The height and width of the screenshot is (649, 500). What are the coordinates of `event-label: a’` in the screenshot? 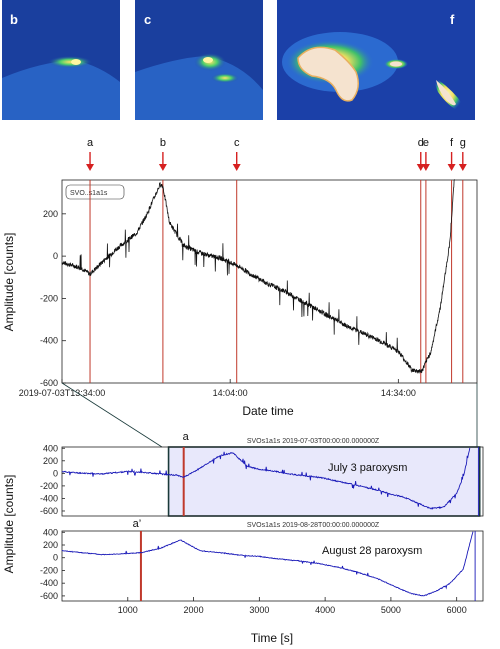 It's located at (137, 524).